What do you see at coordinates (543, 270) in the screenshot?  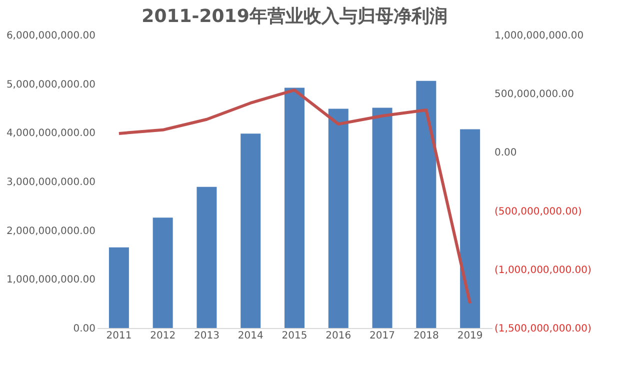 I see `y2-tick-label: (1,000,000,000.00)` at bounding box center [543, 270].